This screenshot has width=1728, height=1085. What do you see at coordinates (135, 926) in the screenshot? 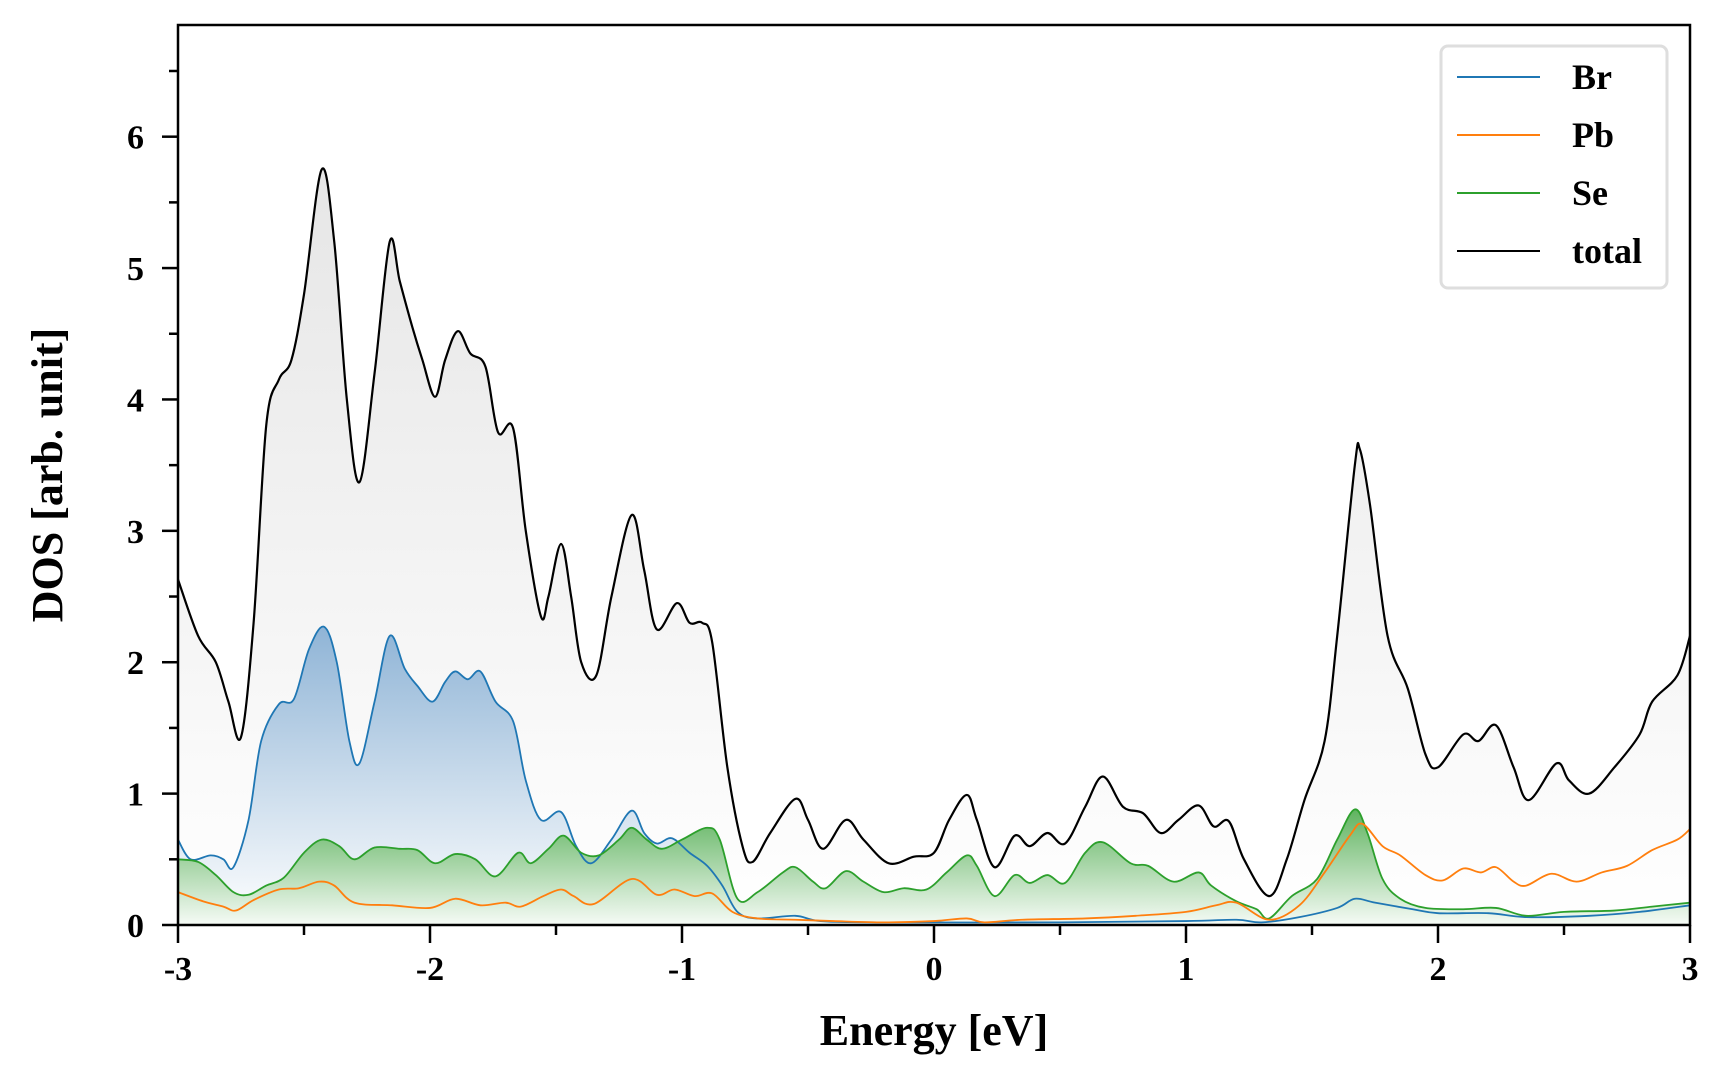
I see `y-tick-label: 0` at bounding box center [135, 926].